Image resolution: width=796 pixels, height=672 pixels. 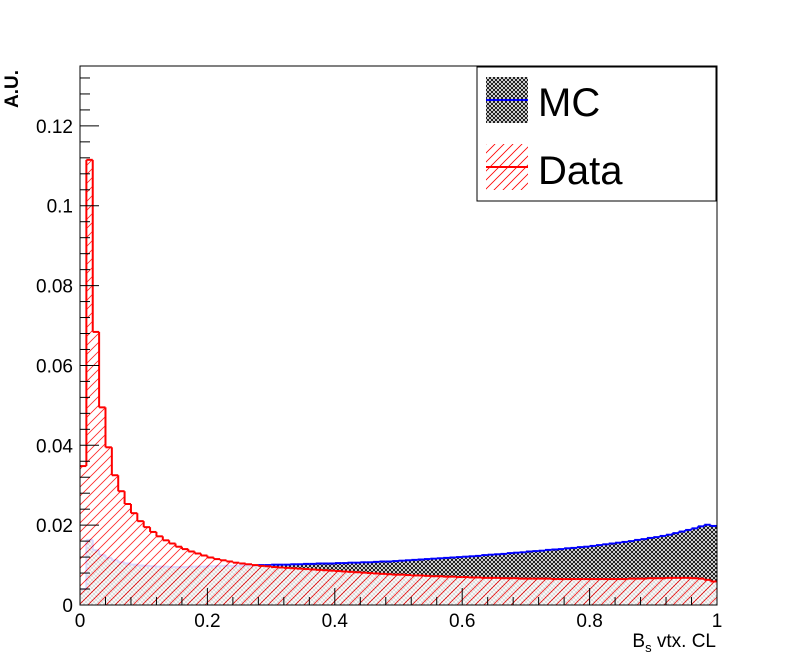 I want to click on x-axis-title-rest: vtx. CL, so click(x=684, y=641).